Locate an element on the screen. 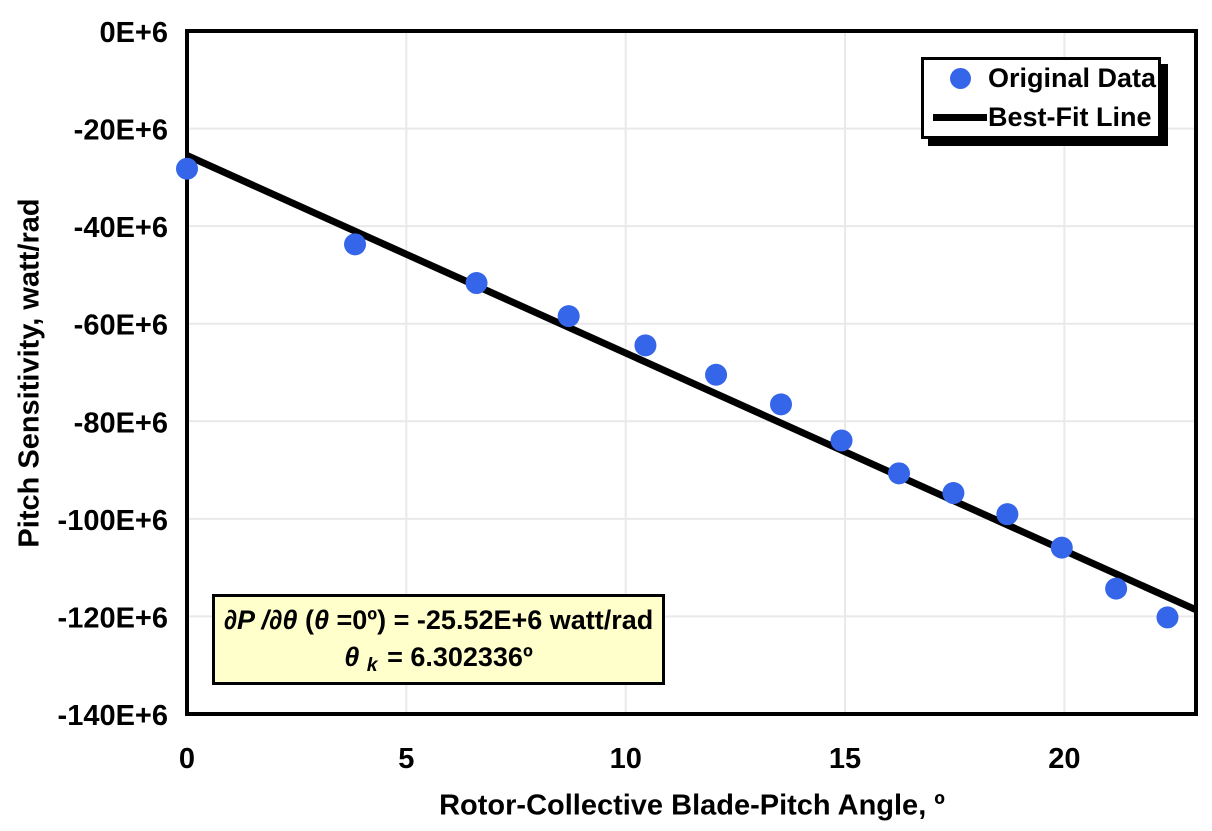  y-tick-label: -80E+6 is located at coordinates (121, 423).